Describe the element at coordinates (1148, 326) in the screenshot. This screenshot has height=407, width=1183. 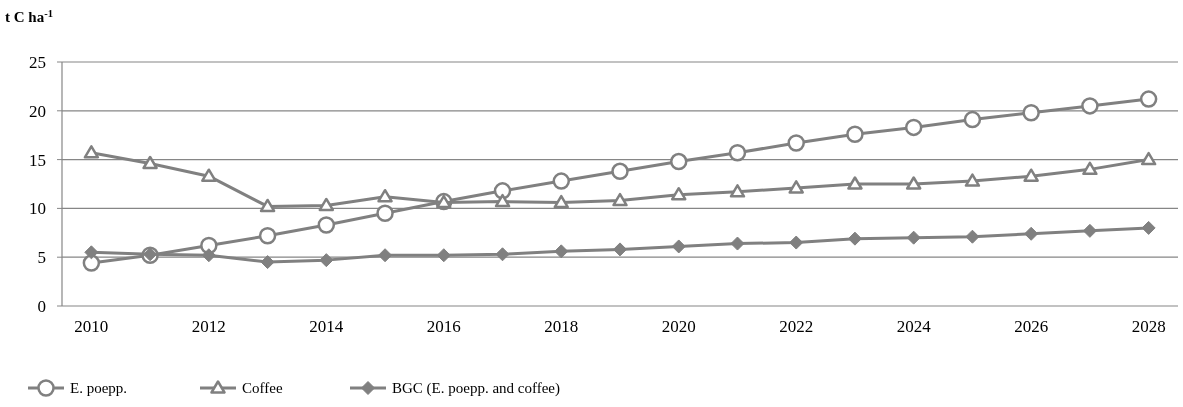
I see `x-tick-label: 2028` at that location.